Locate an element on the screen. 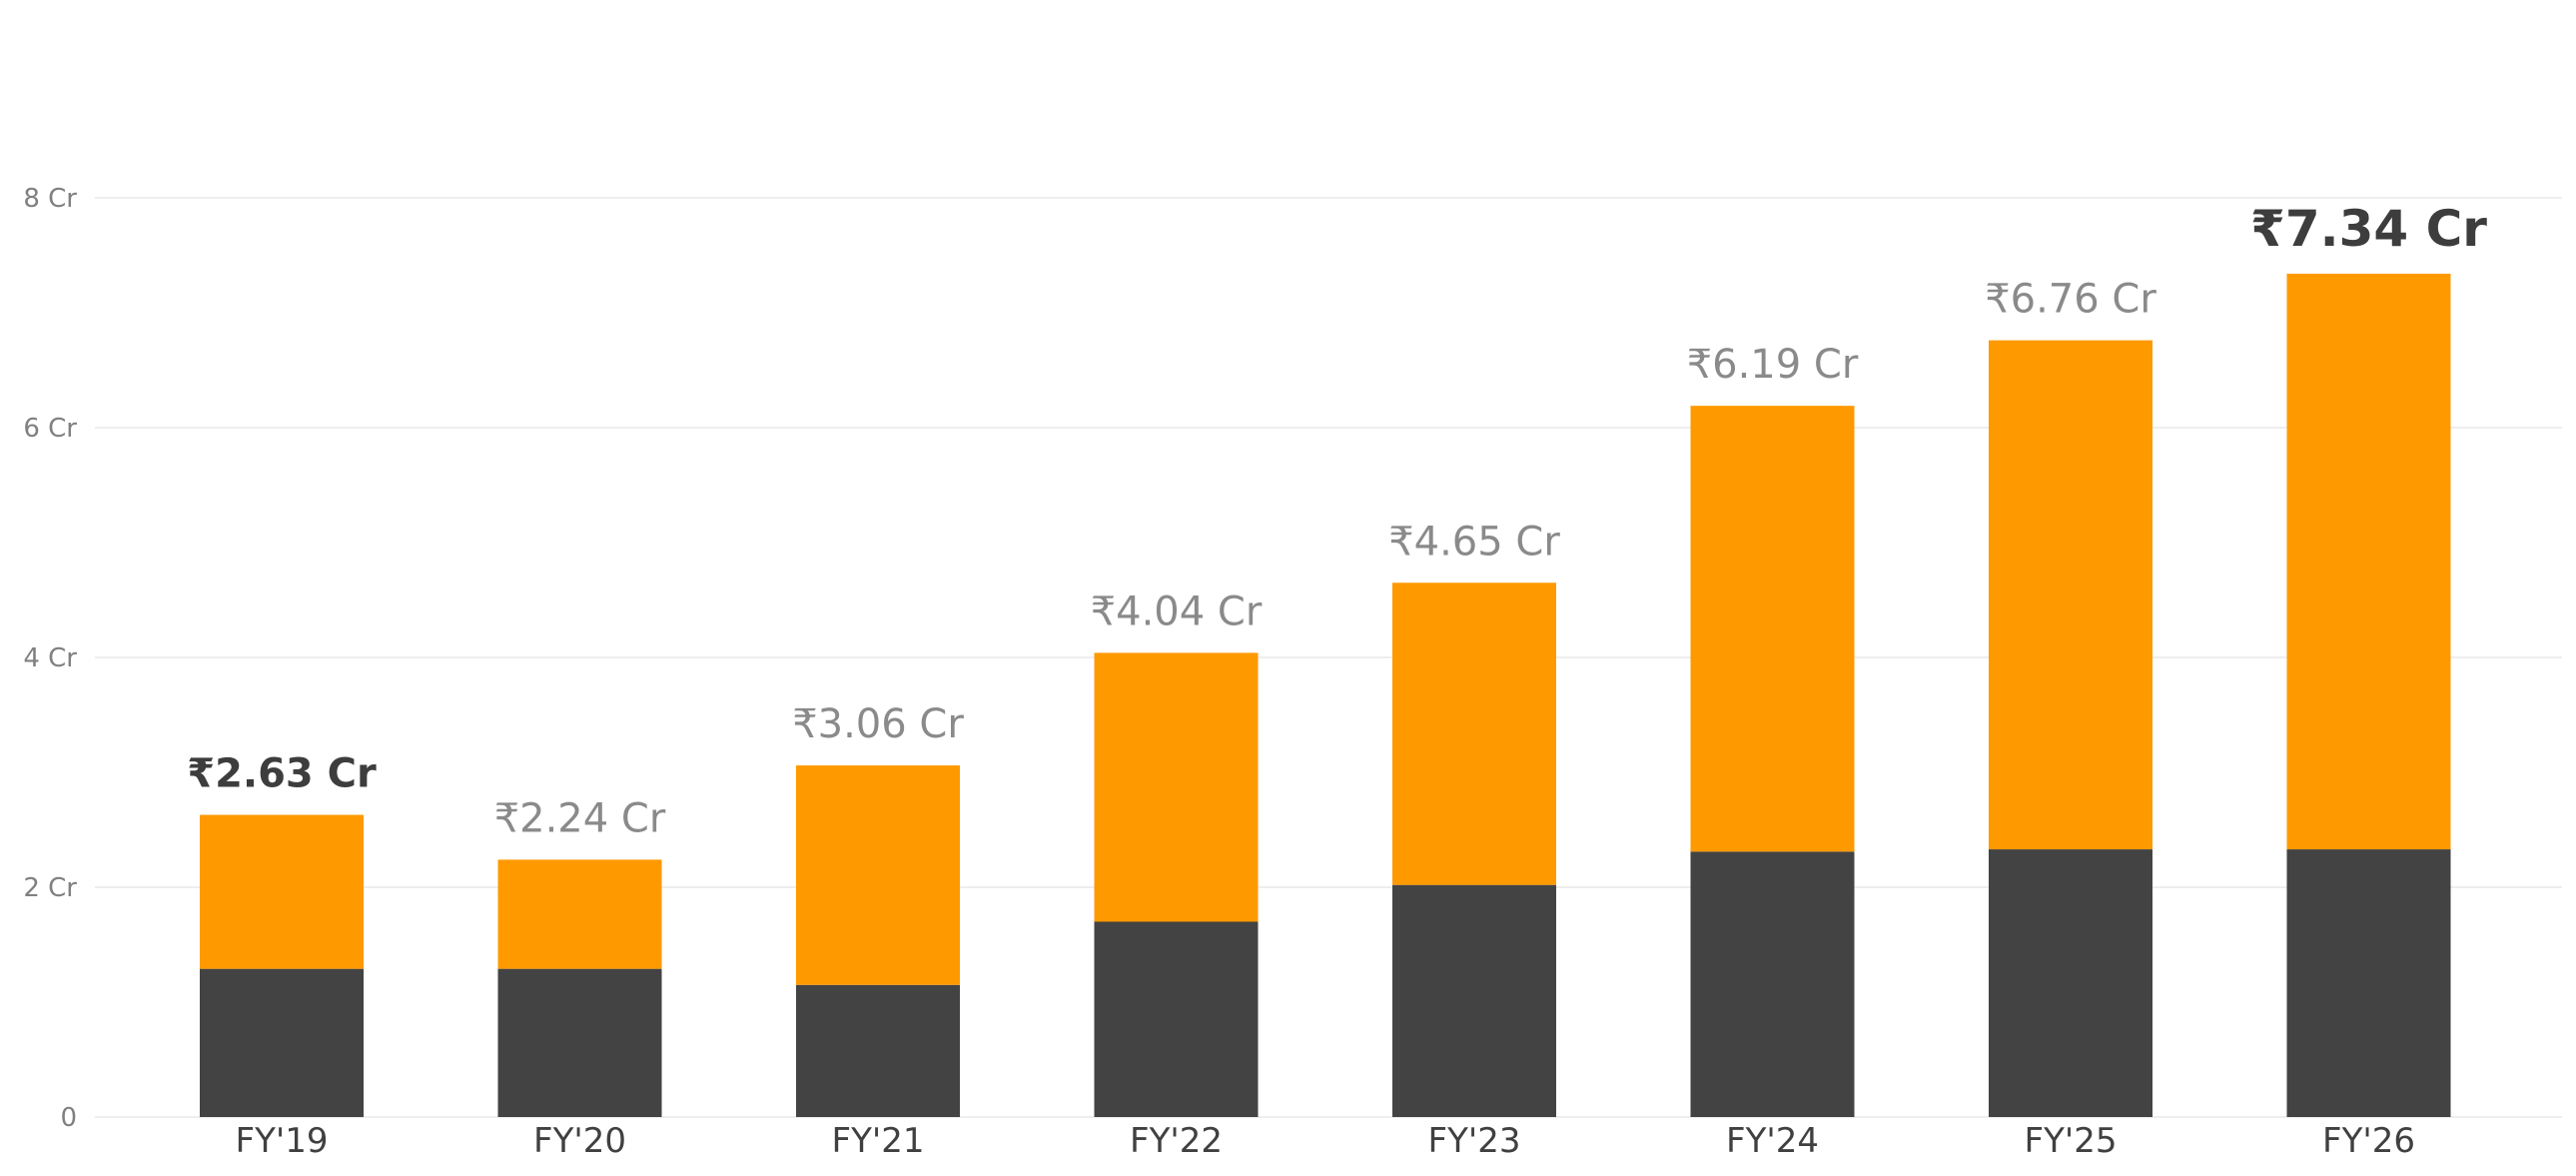  x-category-label: FY'19 is located at coordinates (282, 1141).